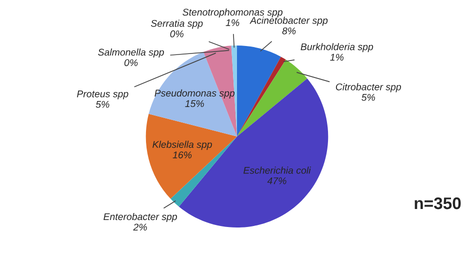  Describe the element at coordinates (289, 21) in the screenshot. I see `slice-label: Acinetobacter spp` at that location.